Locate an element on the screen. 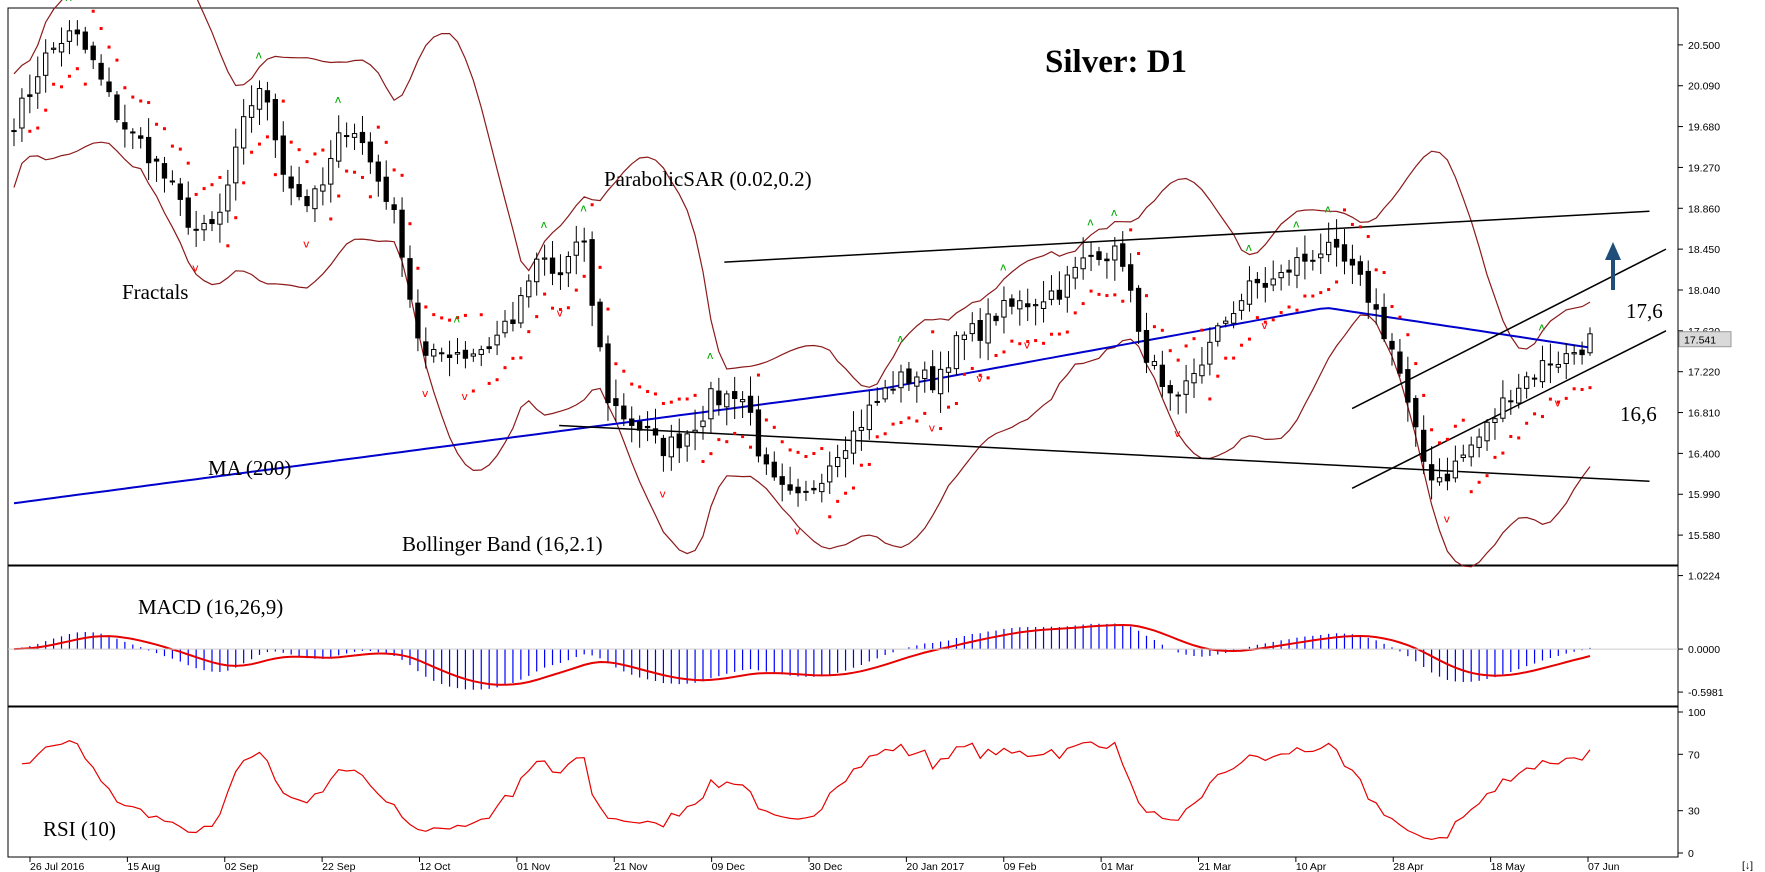 The image size is (1765, 872). fractals-label: Fractals is located at coordinates (155, 292).